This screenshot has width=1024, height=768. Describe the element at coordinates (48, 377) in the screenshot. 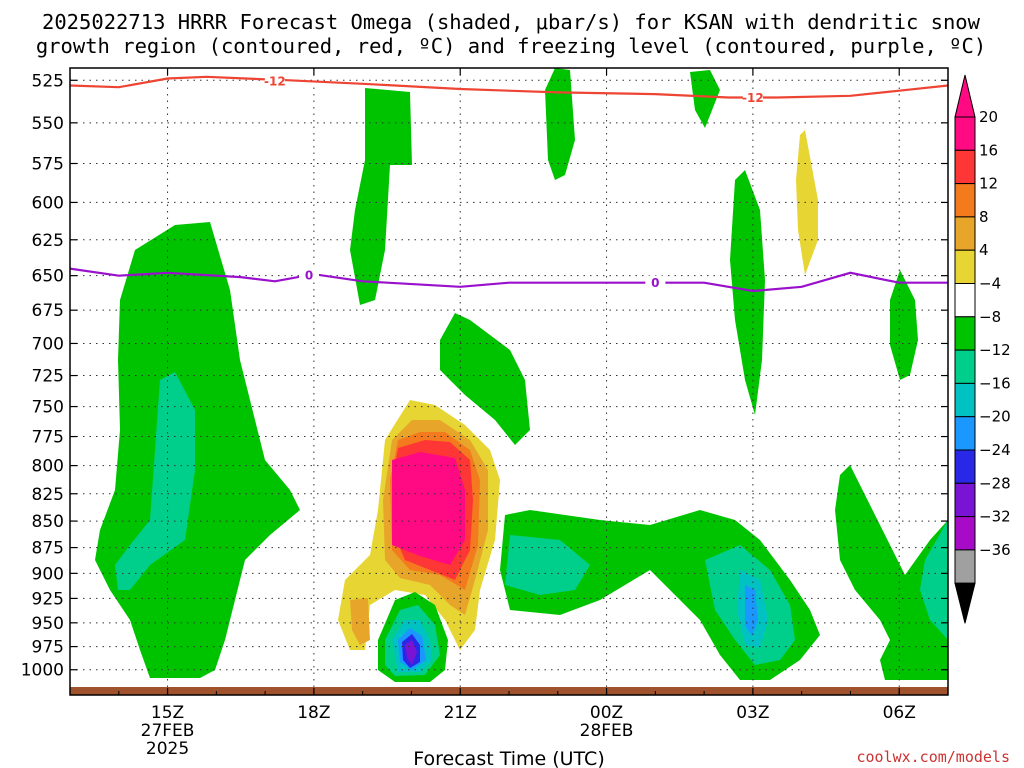

I see `y-tick-label: 725` at that location.